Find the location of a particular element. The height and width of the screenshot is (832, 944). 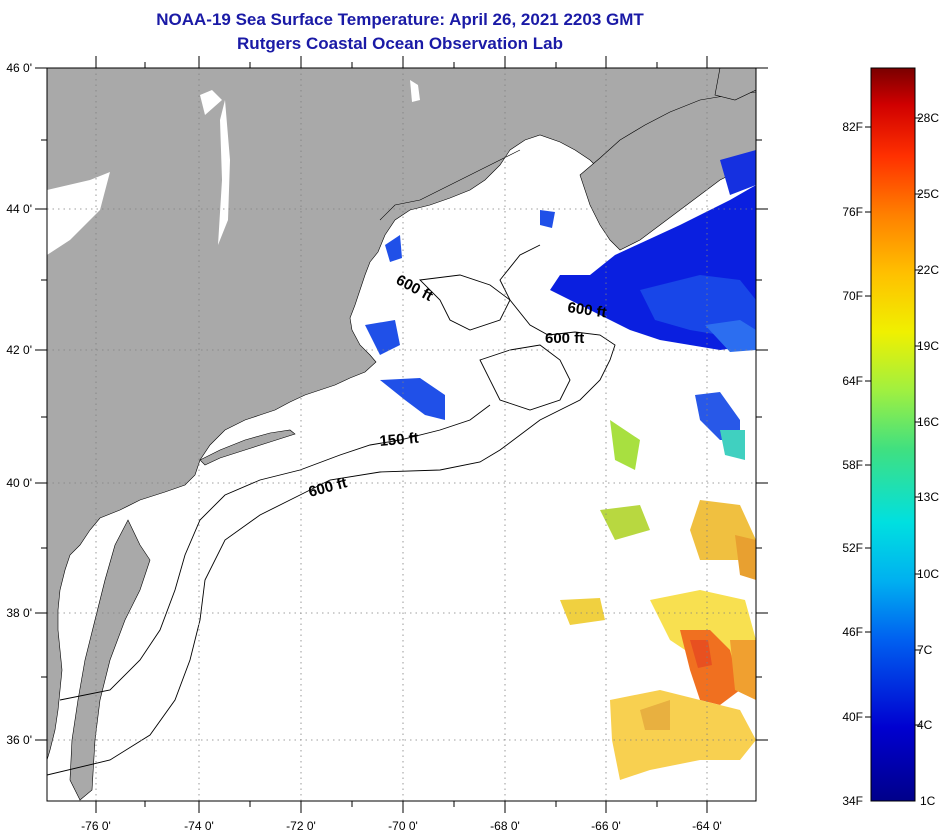

lon-label: -76 0' is located at coordinates (96, 825).